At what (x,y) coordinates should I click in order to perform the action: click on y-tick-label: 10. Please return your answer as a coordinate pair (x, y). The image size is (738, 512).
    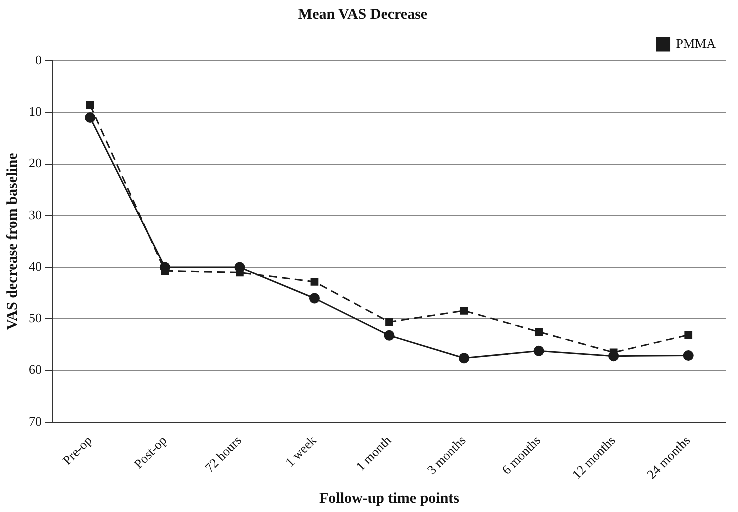
    Looking at the image, I should click on (35, 112).